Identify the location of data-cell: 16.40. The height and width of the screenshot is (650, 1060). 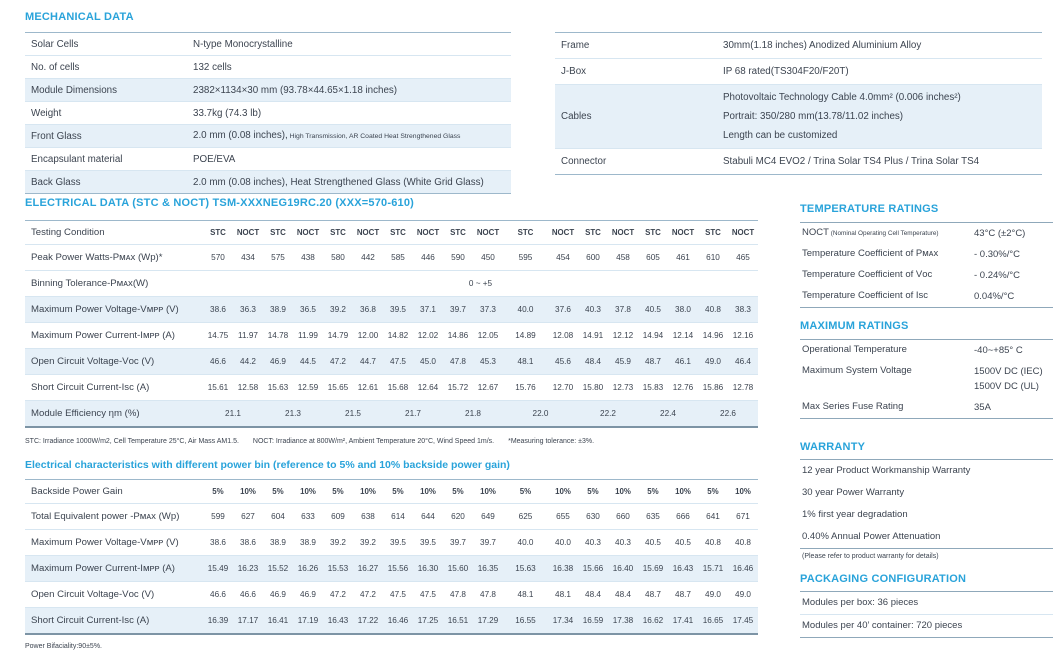
(623, 568).